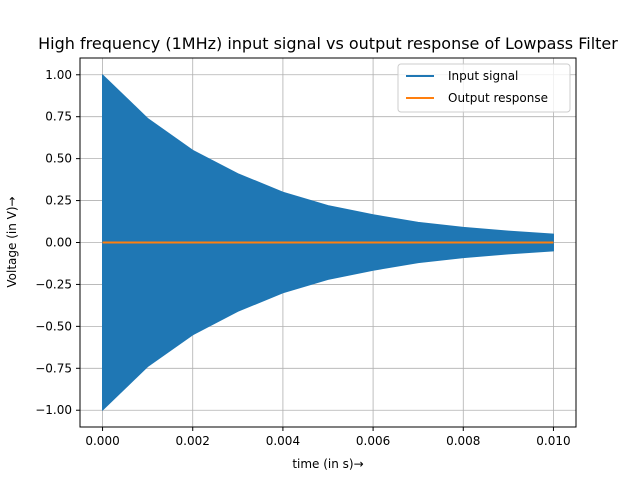  Describe the element at coordinates (53, 368) in the screenshot. I see `y-tick-label: −0.75` at that location.